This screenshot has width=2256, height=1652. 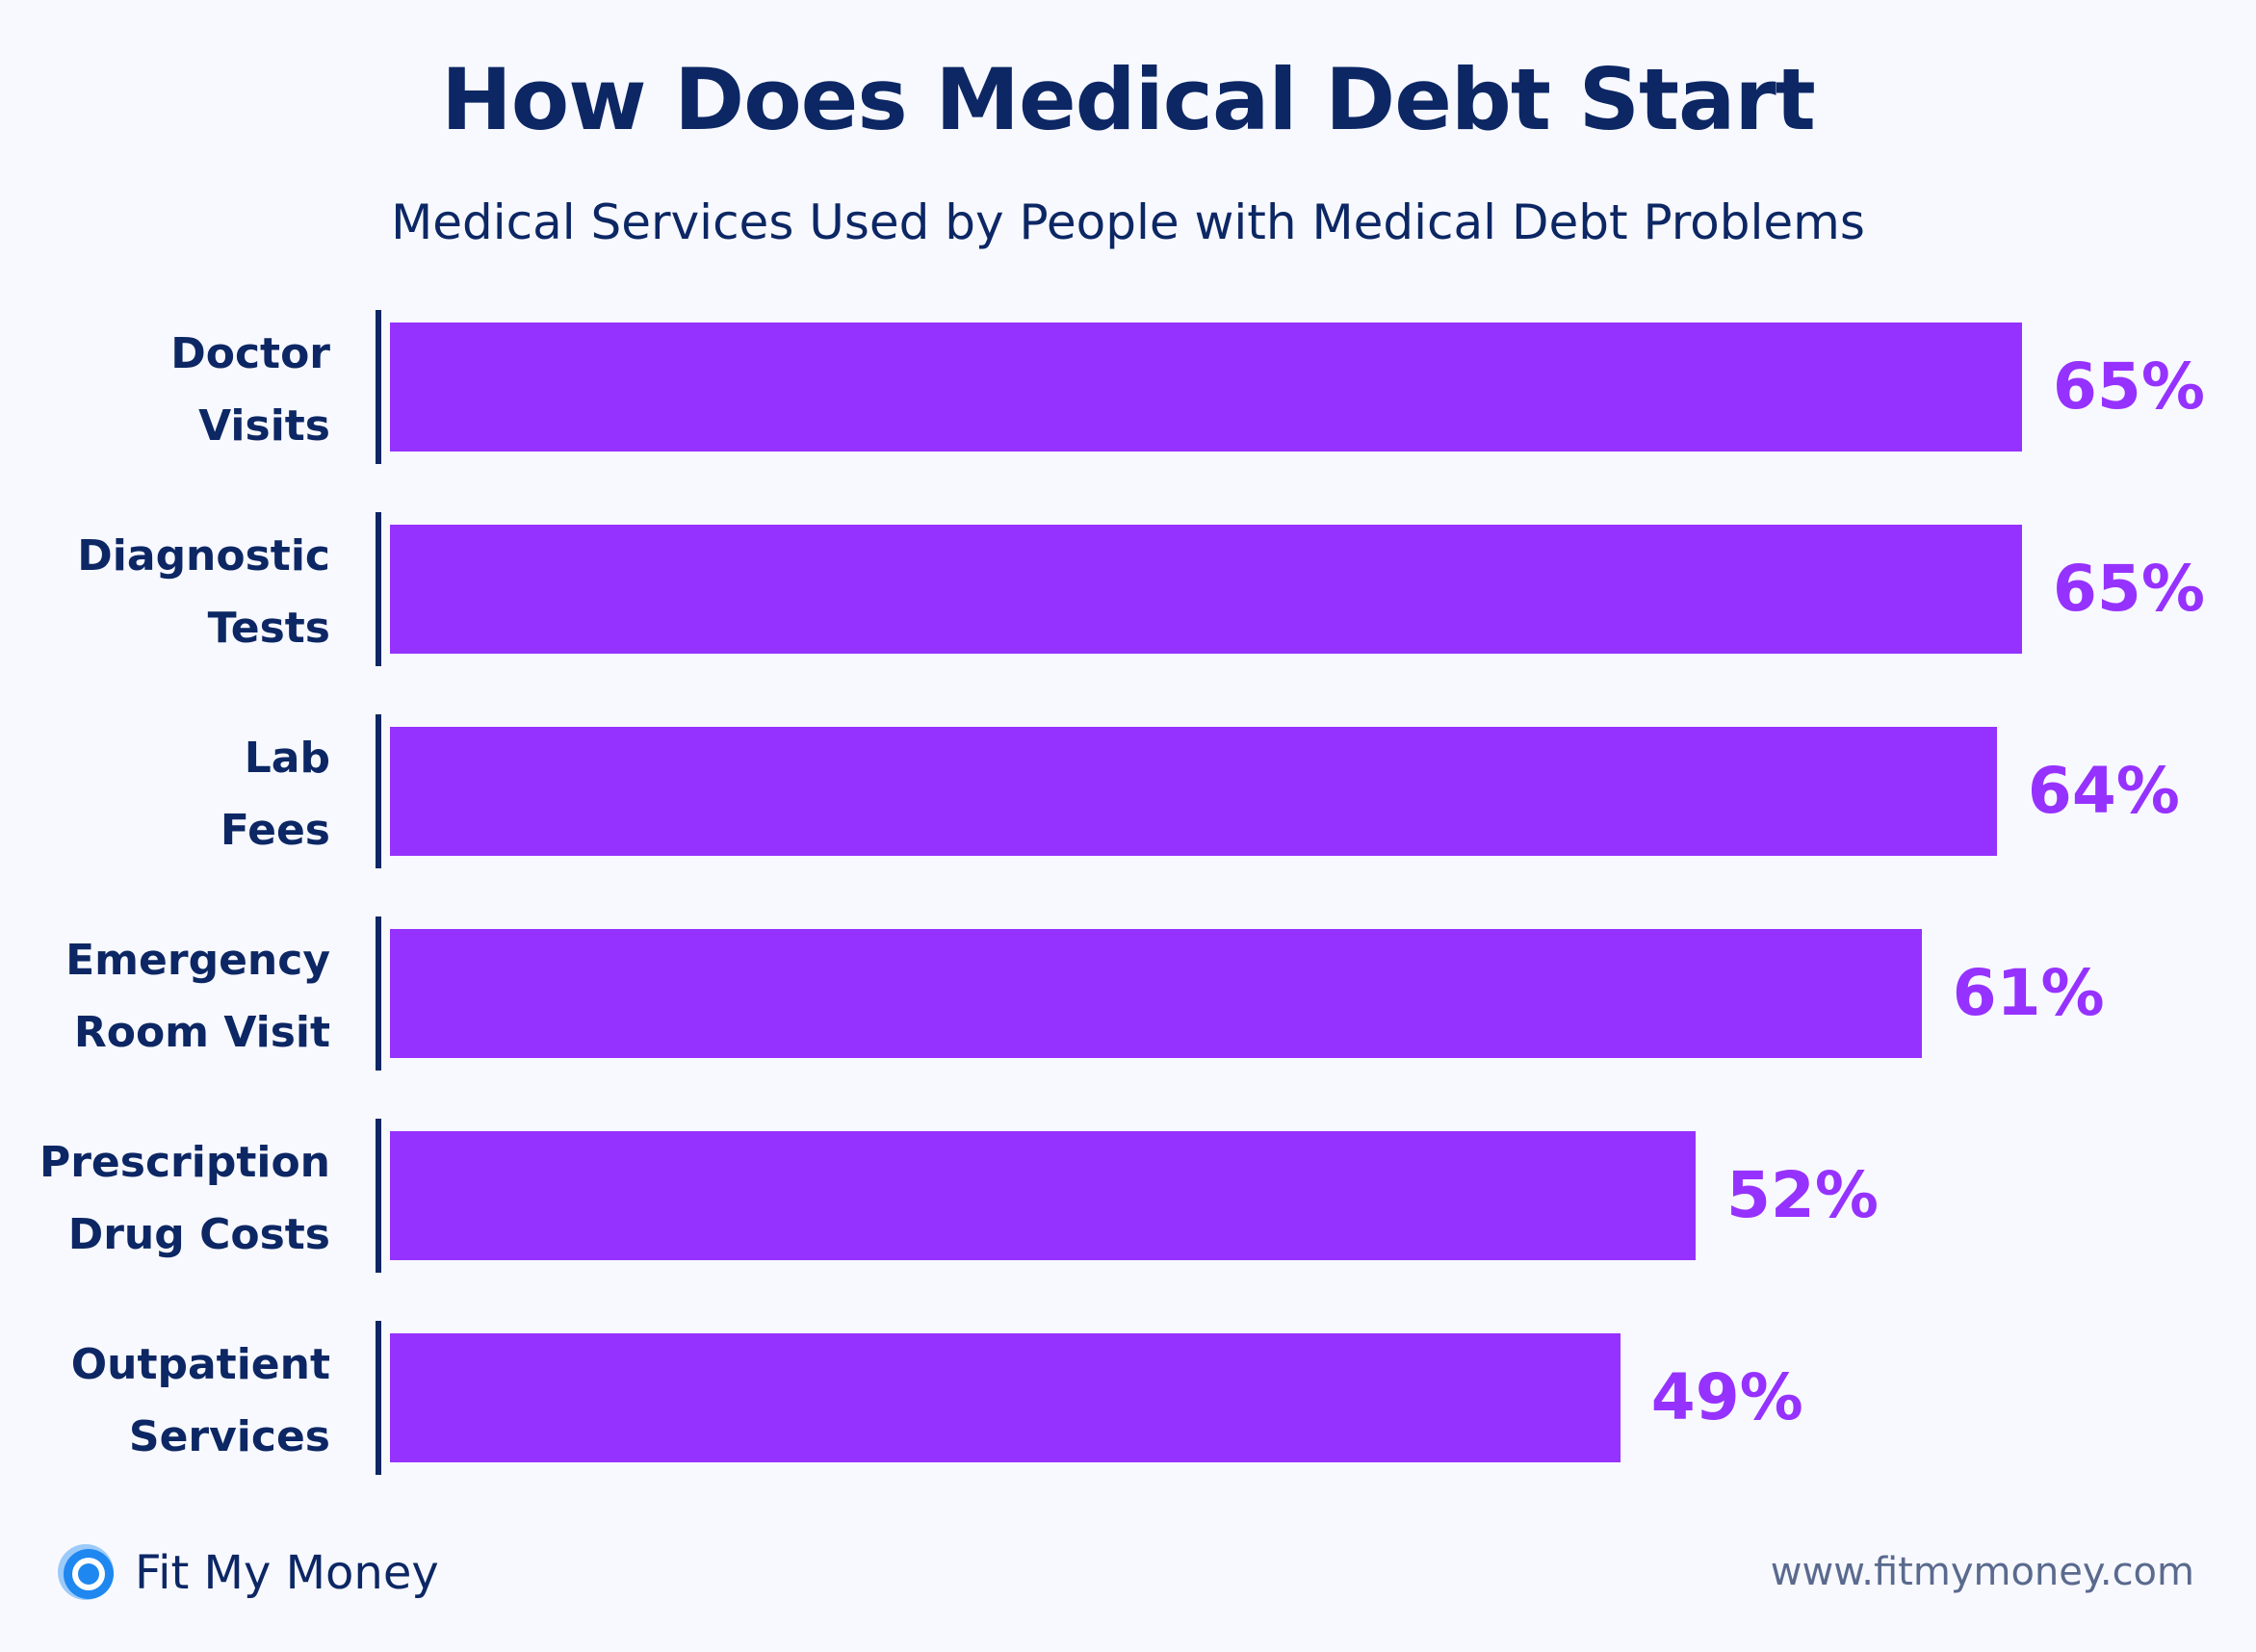 I want to click on bar-row: Doctor Visits 65%, so click(x=1128, y=387).